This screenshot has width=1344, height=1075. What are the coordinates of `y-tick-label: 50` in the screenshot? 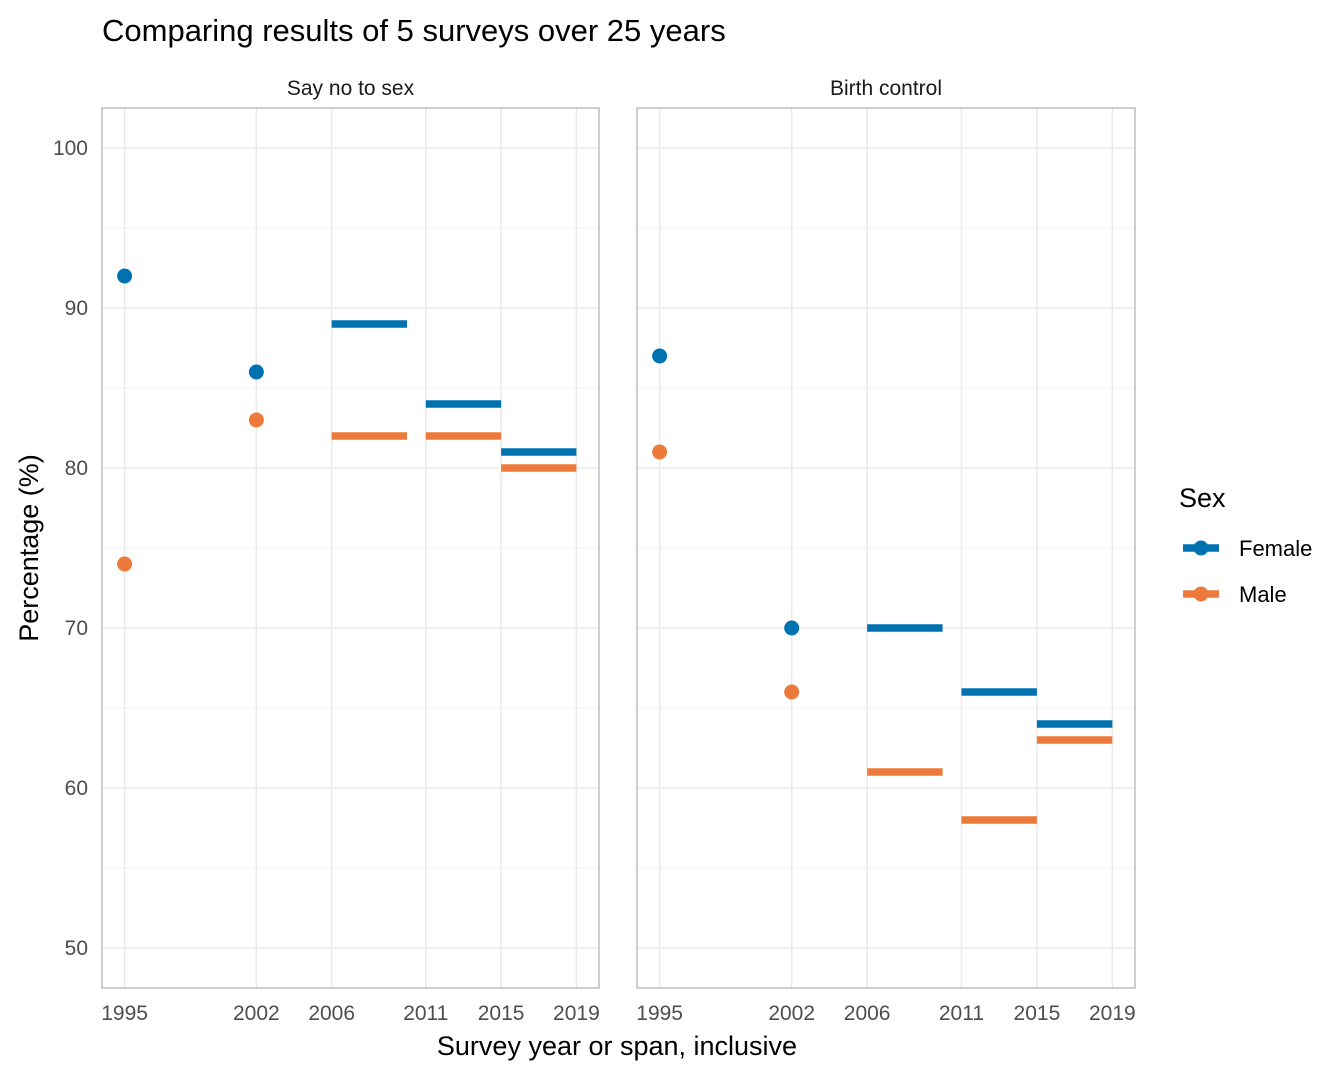 It's located at (76, 948).